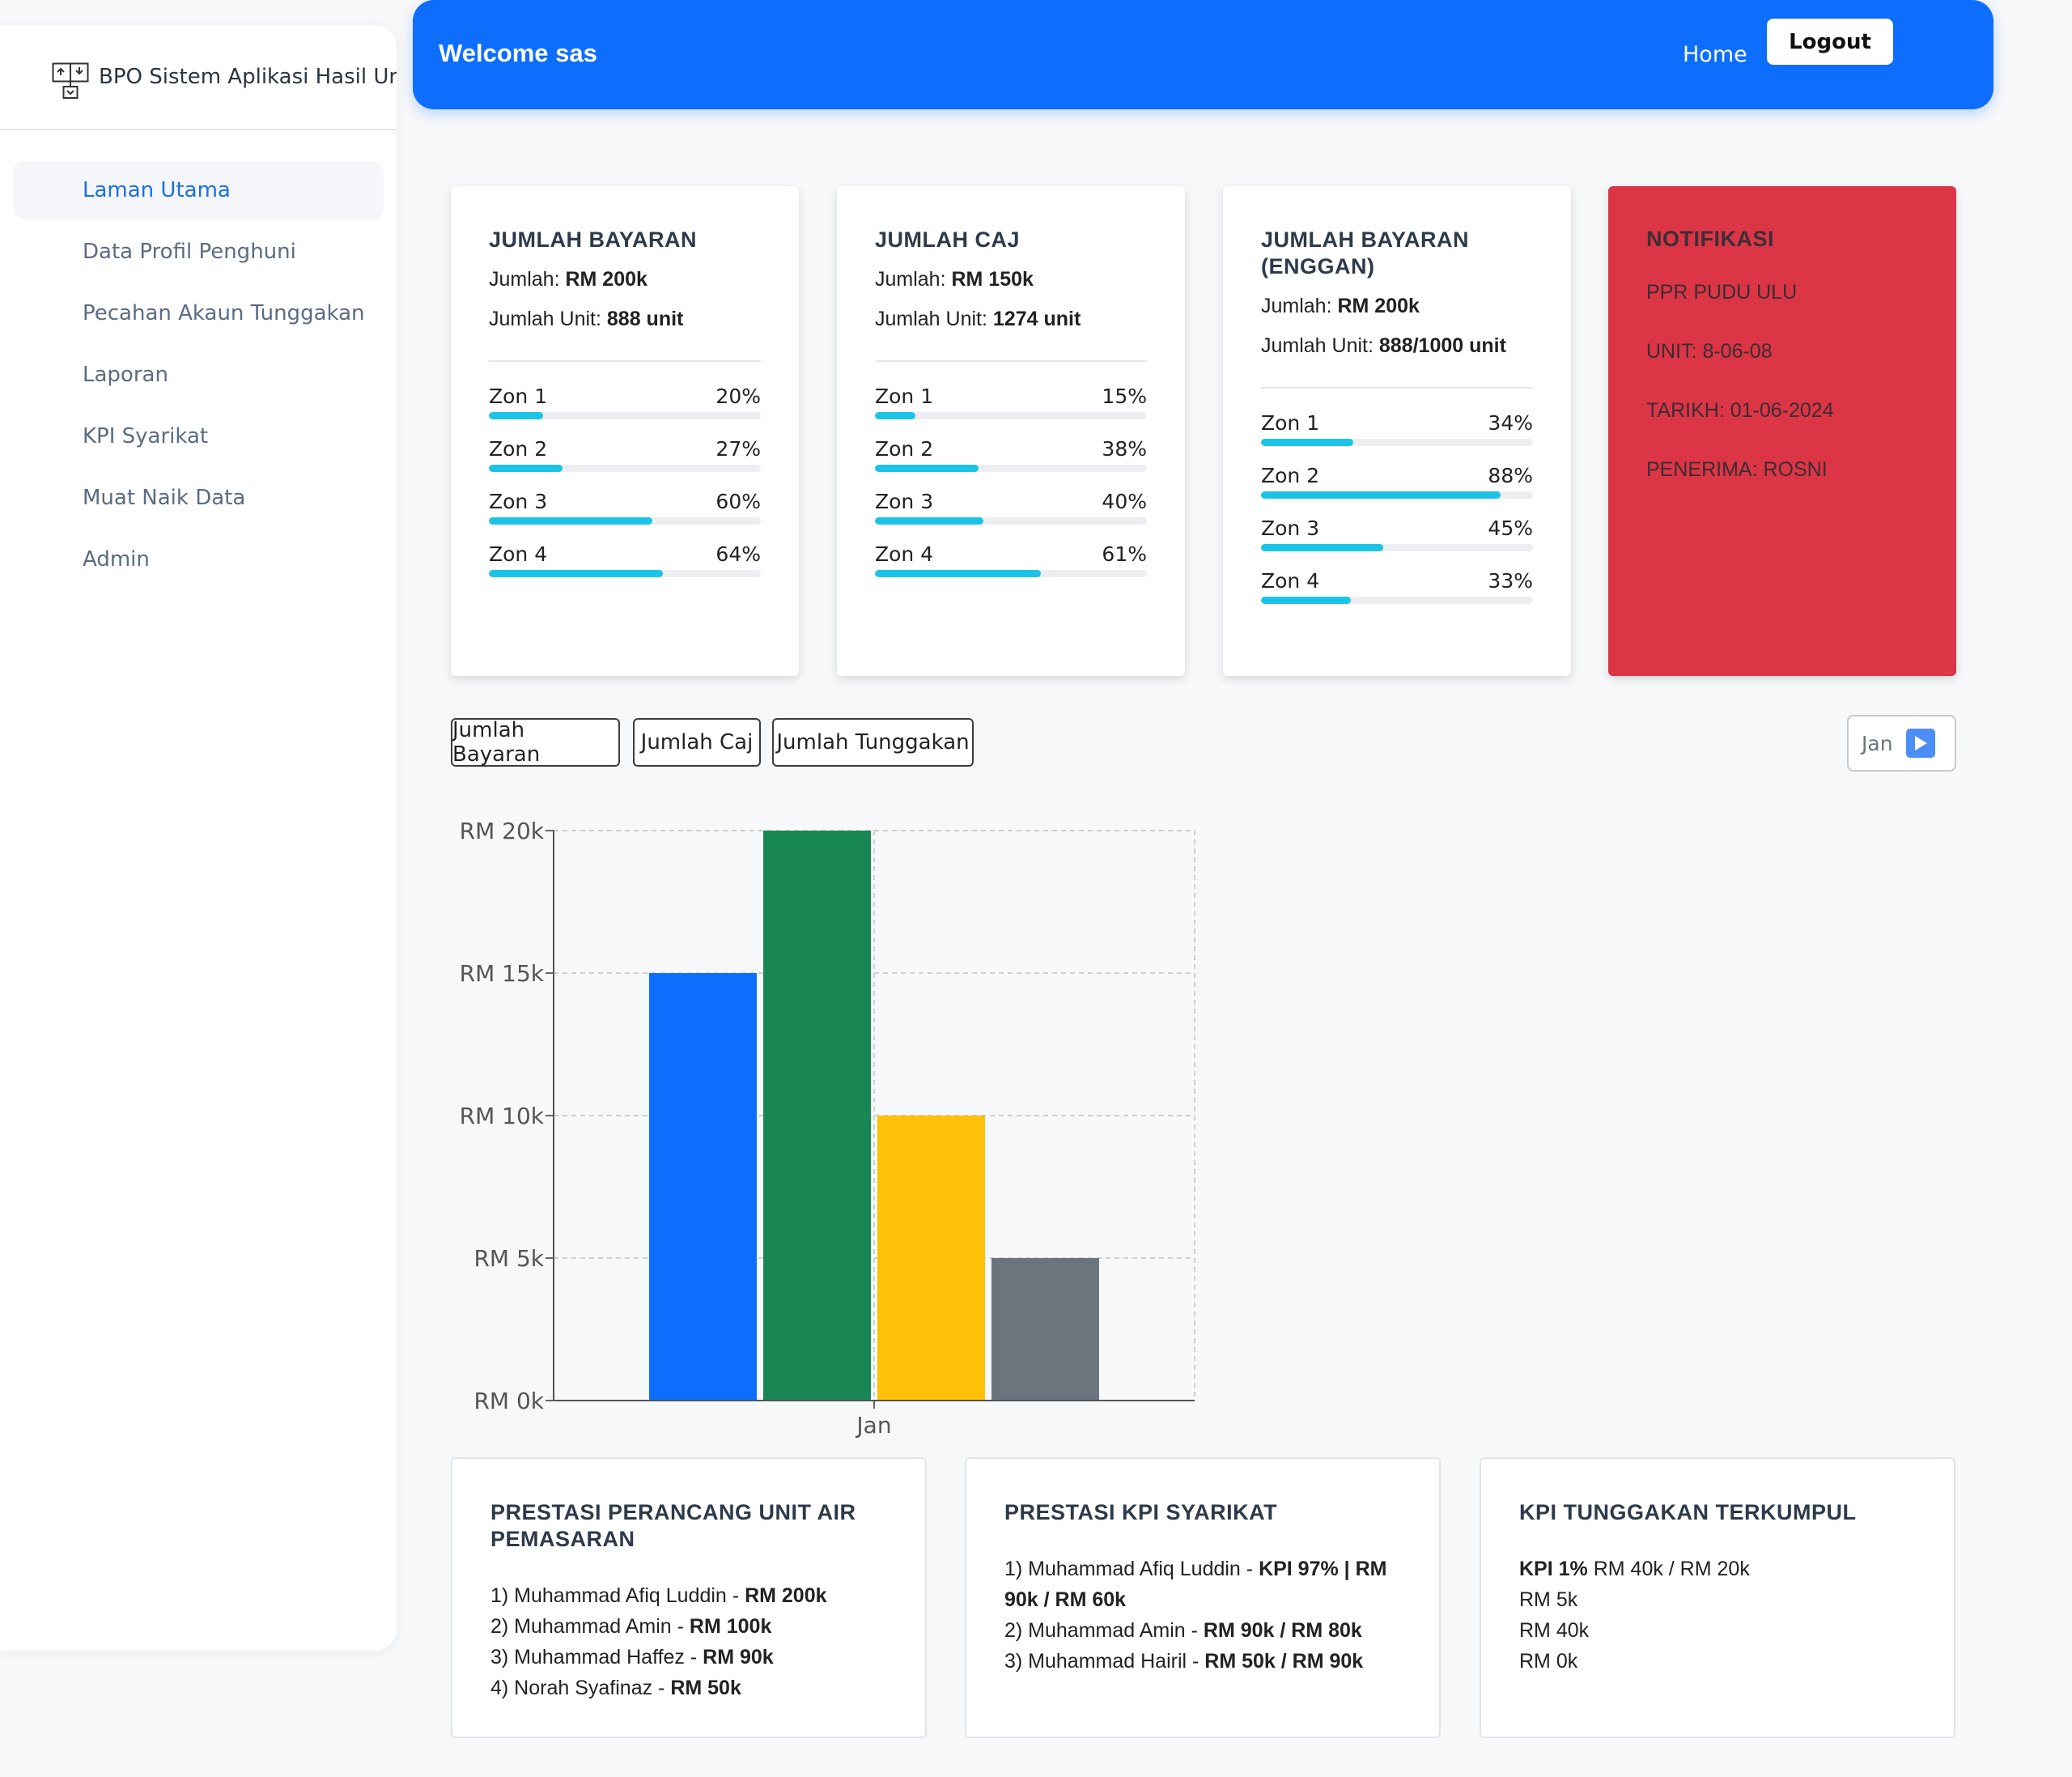 This screenshot has width=2072, height=1777. Describe the element at coordinates (146, 436) in the screenshot. I see `sidebar-item-kpi-syarikat: KPI Syarikat` at that location.